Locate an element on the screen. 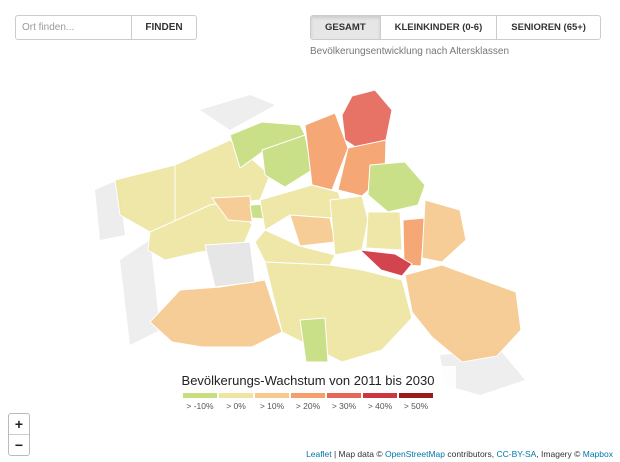 This screenshot has height=462, width=620. attribution-text: | Map data © is located at coordinates (358, 454).